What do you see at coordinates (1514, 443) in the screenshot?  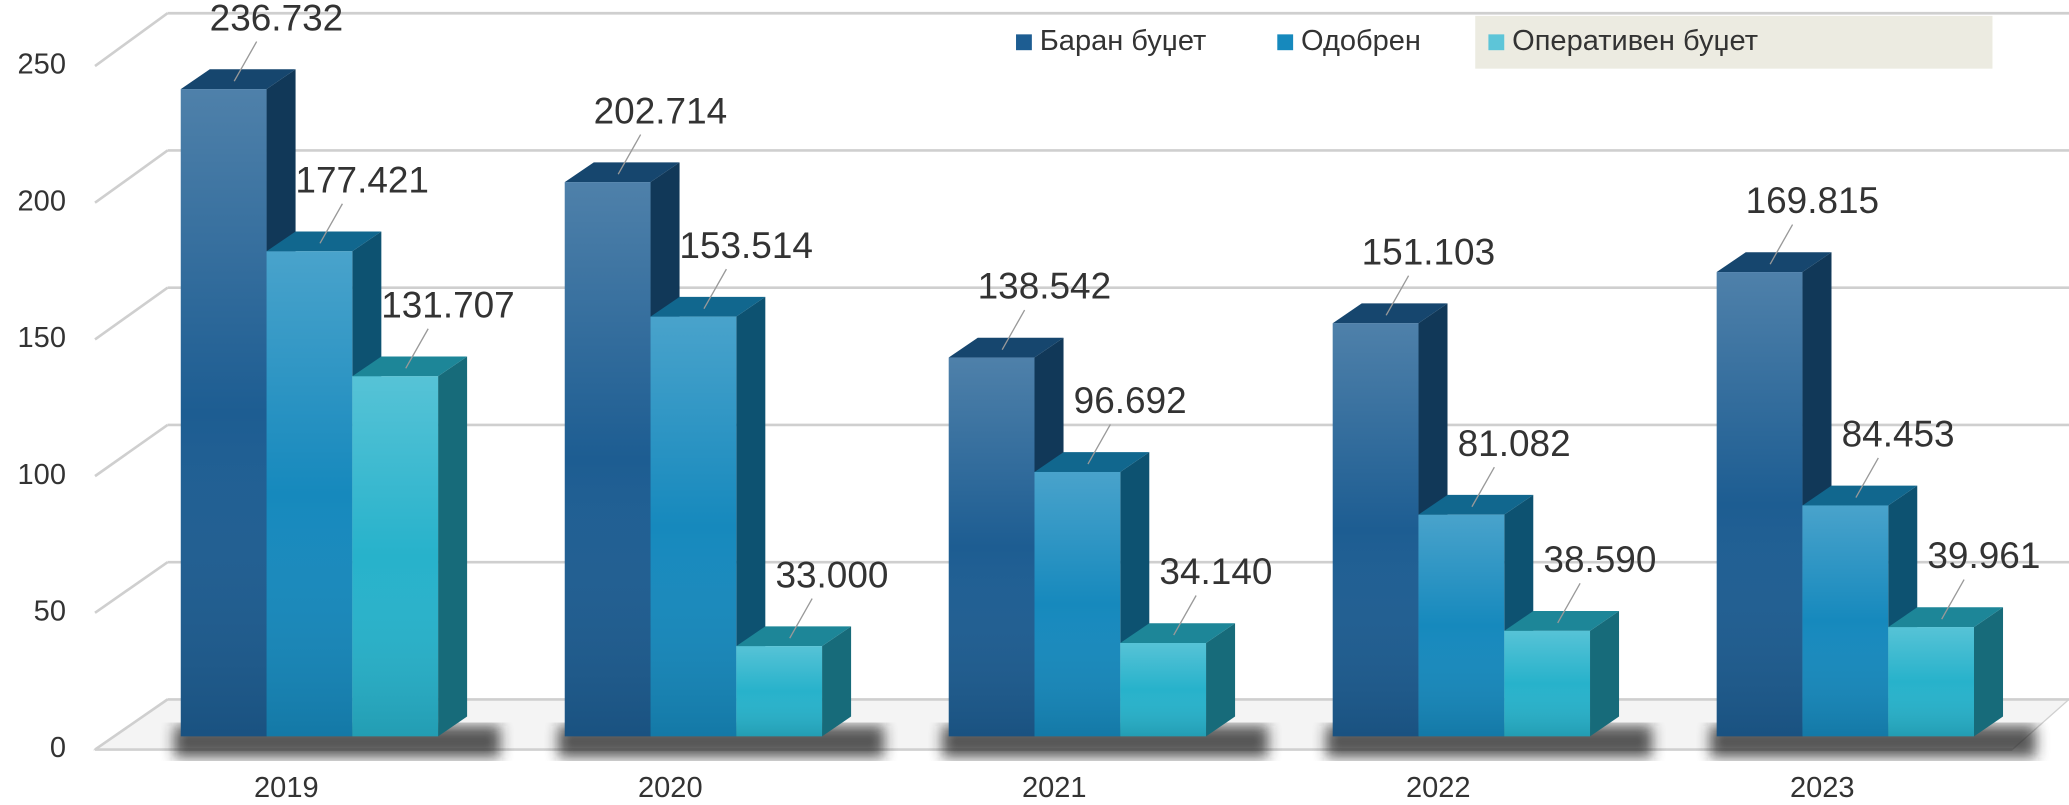 I see `value-label: 81.082` at bounding box center [1514, 443].